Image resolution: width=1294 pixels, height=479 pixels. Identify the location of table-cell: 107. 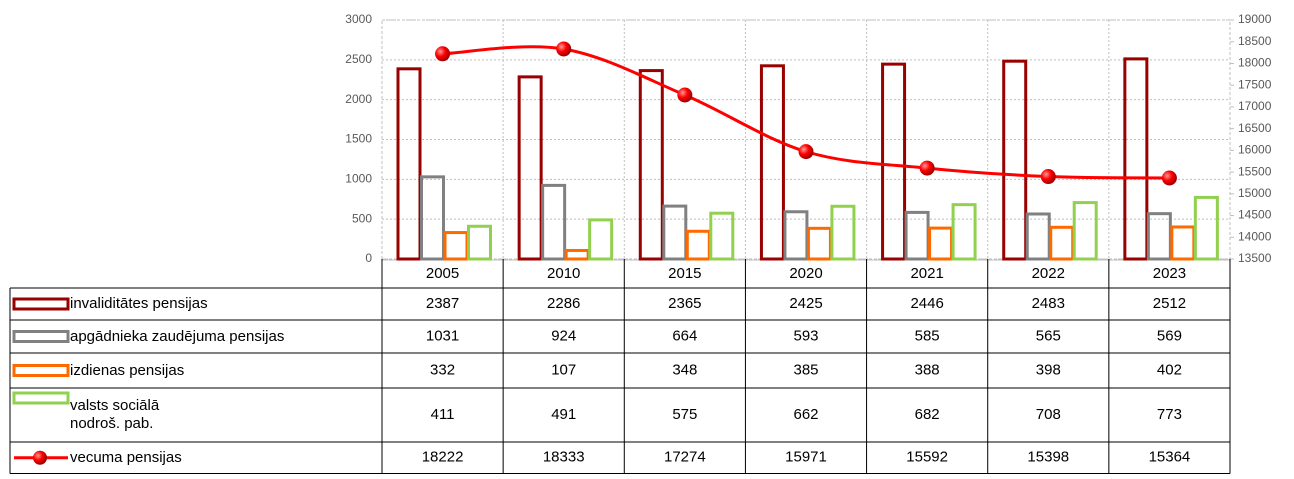
(563, 369).